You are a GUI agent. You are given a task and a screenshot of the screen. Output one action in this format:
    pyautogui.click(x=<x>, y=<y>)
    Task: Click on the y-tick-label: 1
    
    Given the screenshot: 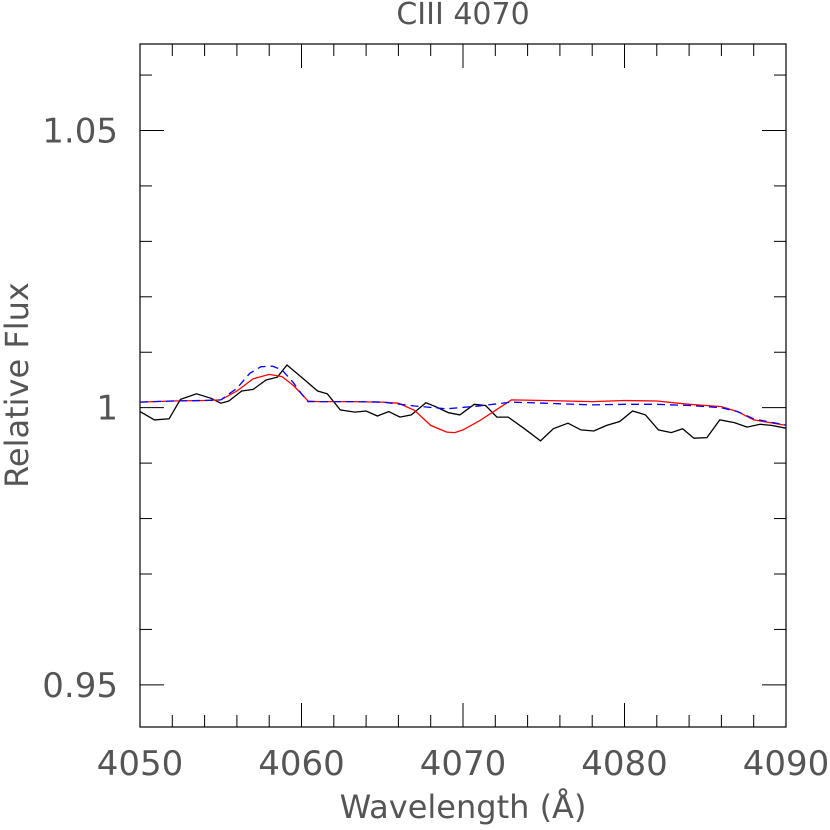 What is the action you would take?
    pyautogui.click(x=107, y=409)
    